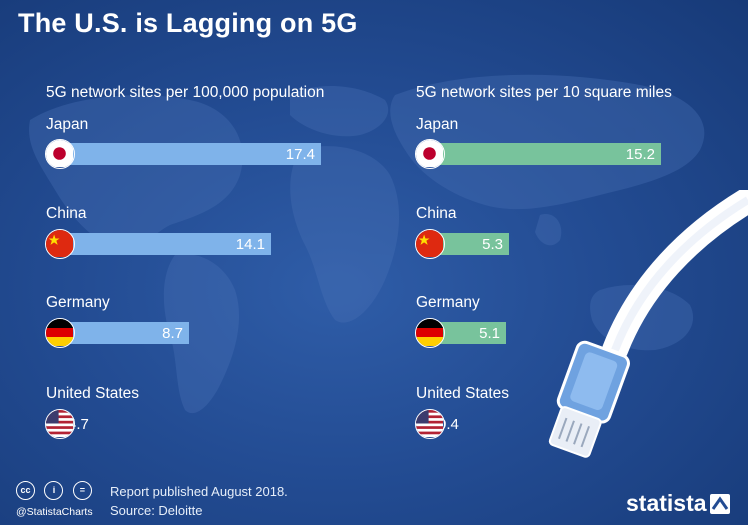 This screenshot has width=748, height=525. I want to click on left-country-label-germany: Germany, so click(78, 302).